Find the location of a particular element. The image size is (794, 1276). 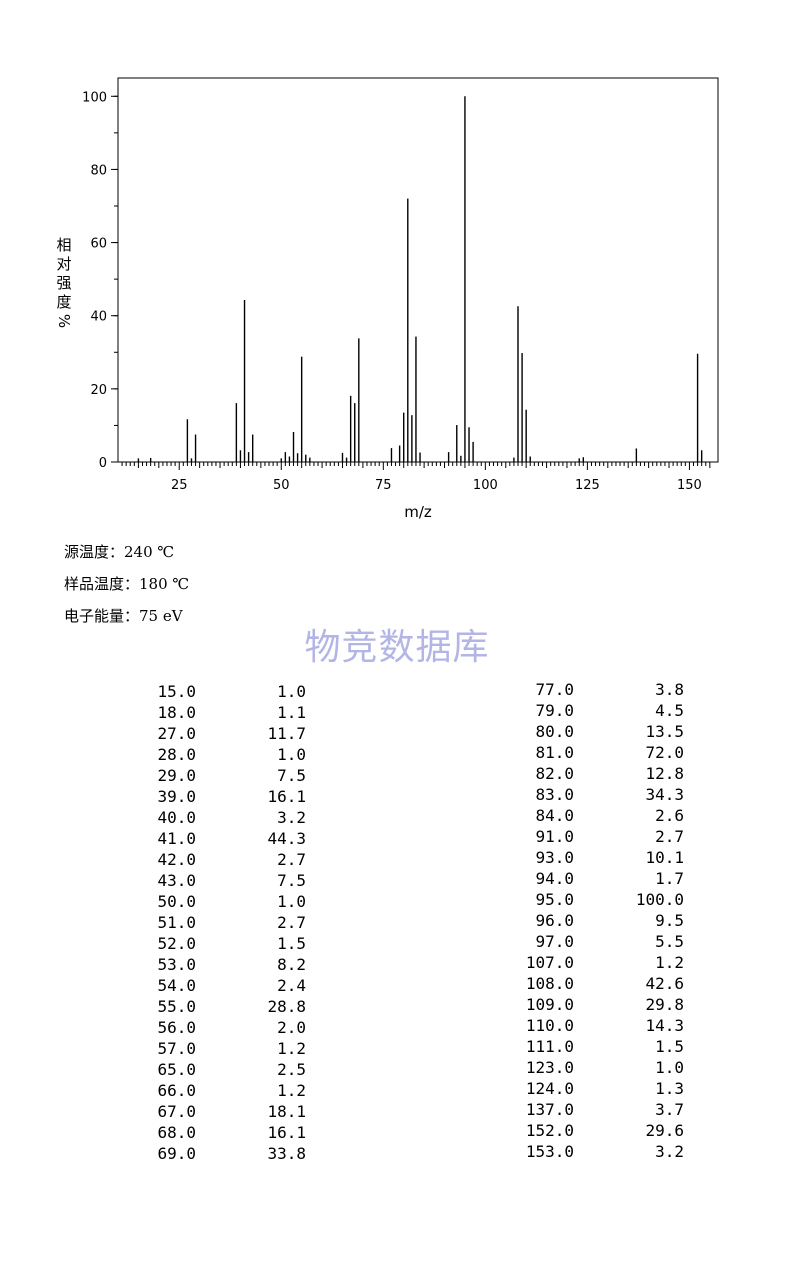

peak-mz: 52.0 is located at coordinates (176, 943).